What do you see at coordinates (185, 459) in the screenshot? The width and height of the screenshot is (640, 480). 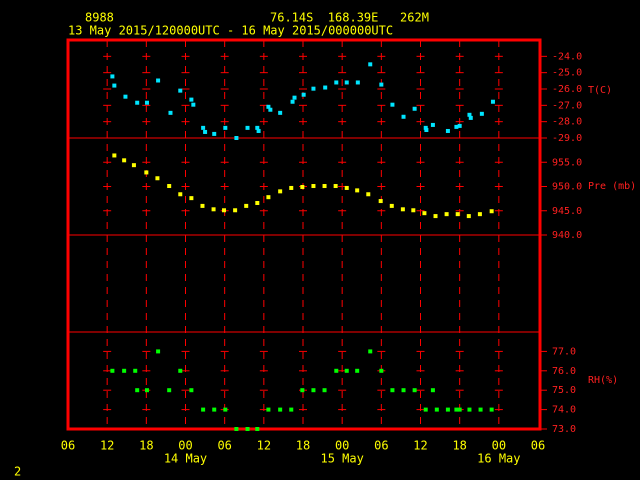 I see `date-label: 14 May` at bounding box center [185, 459].